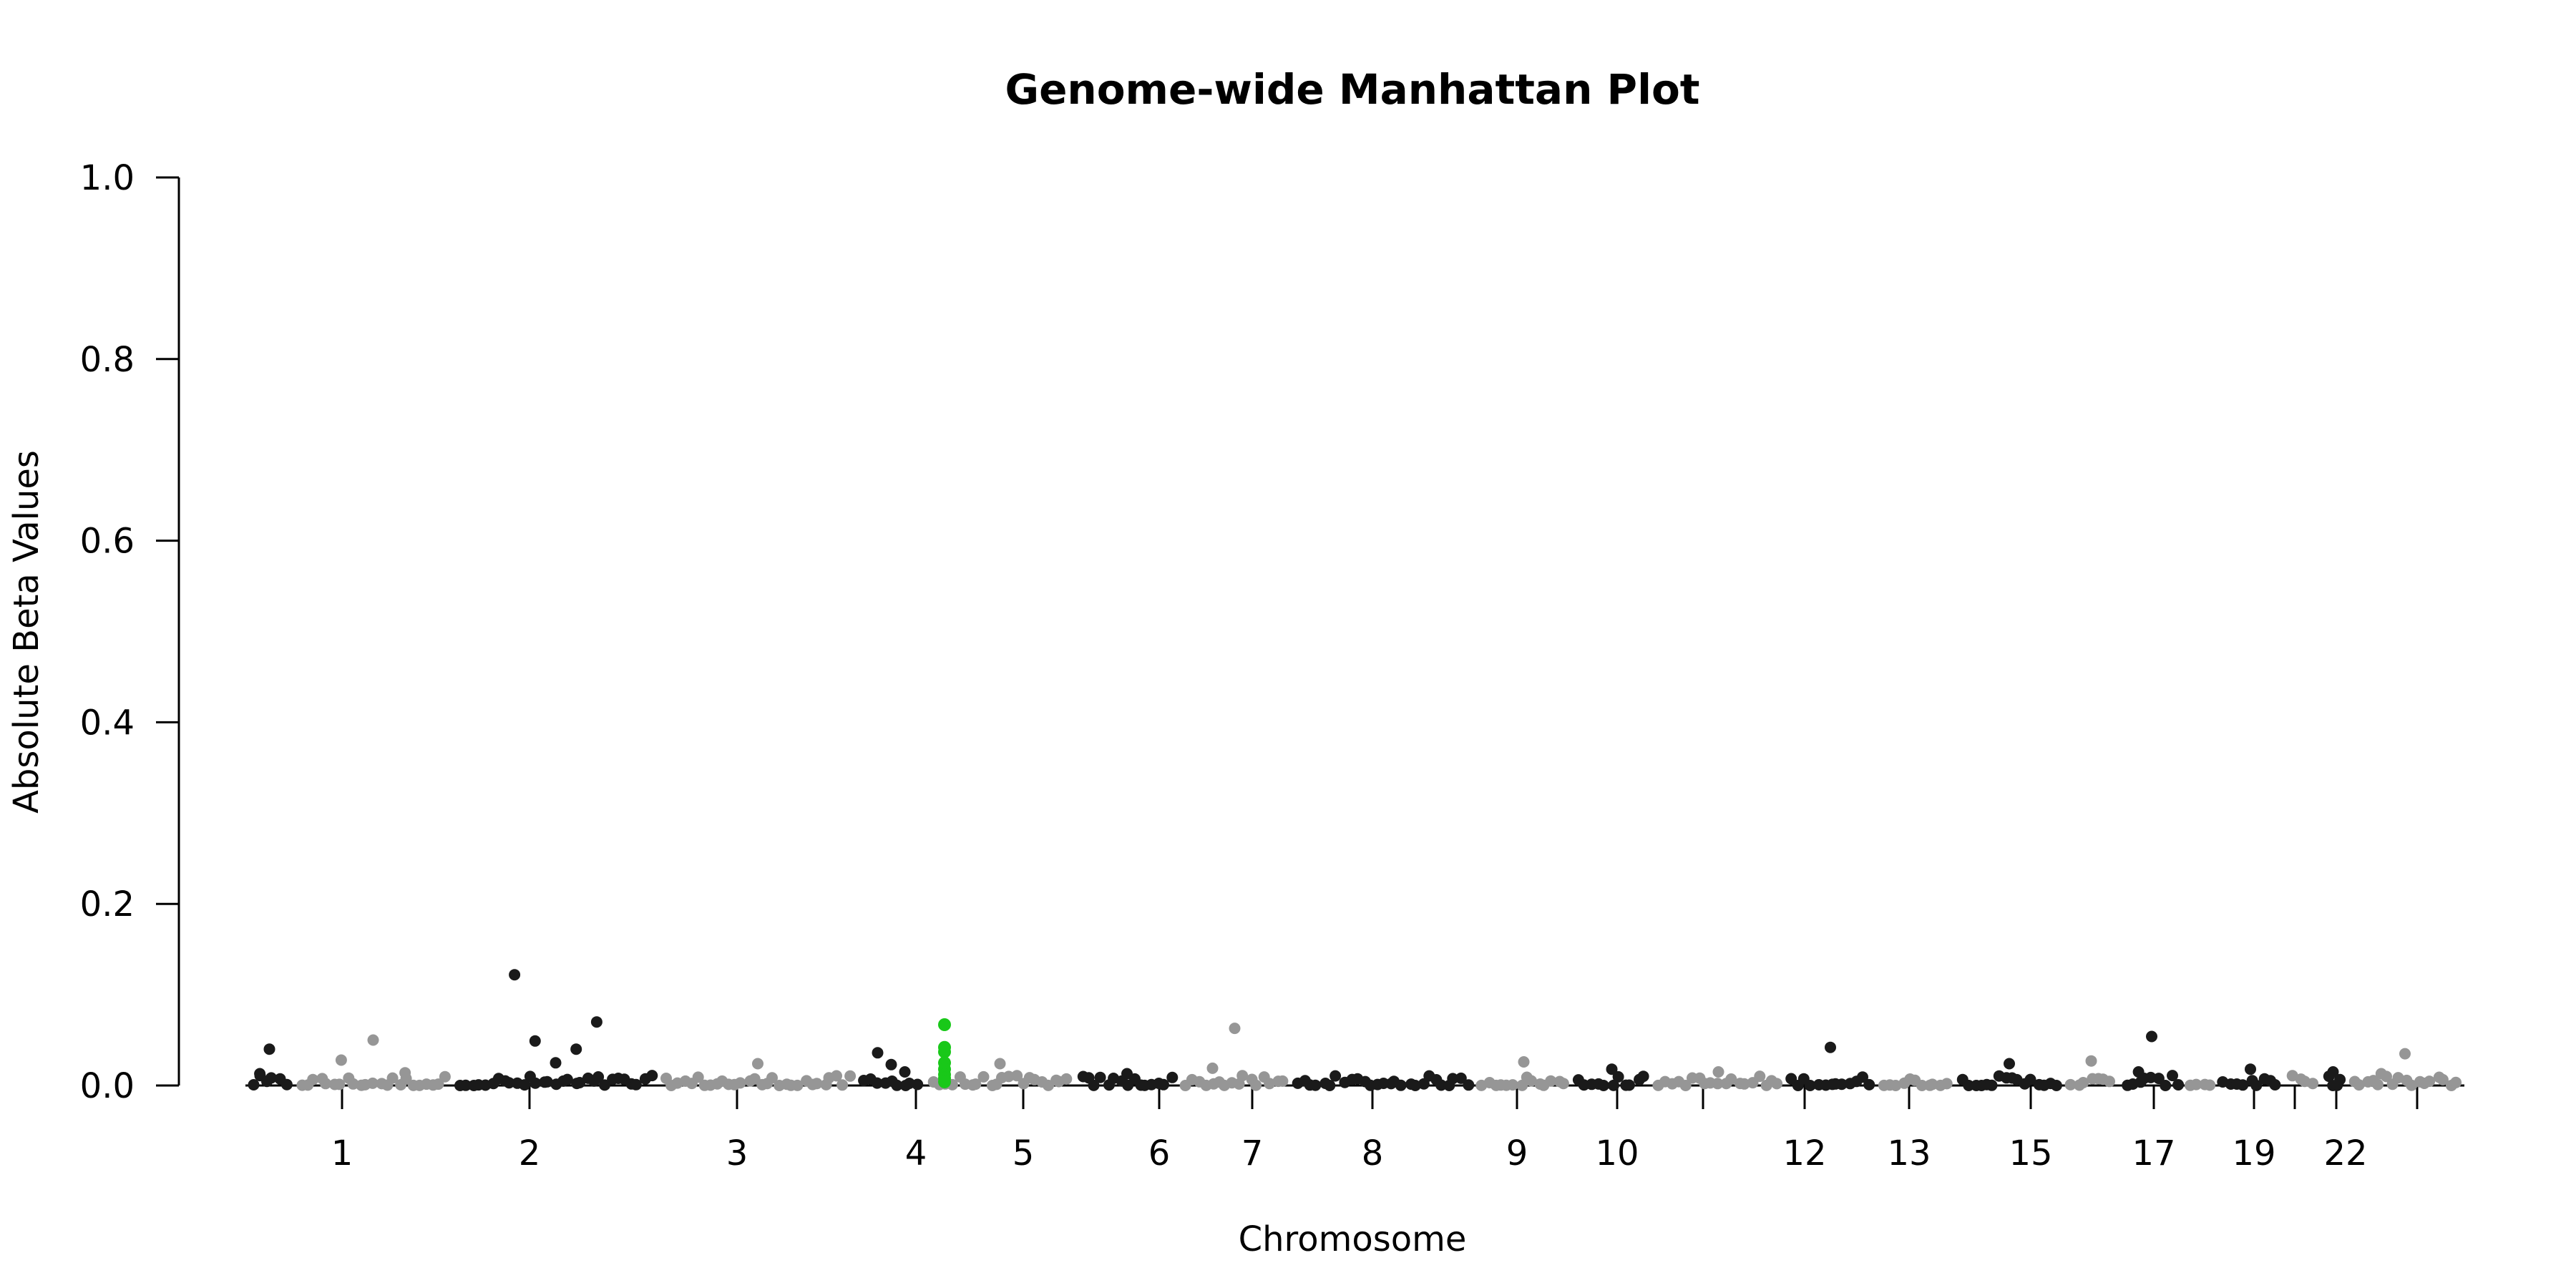  I want to click on x-tick-label: 13, so click(1909, 1153).